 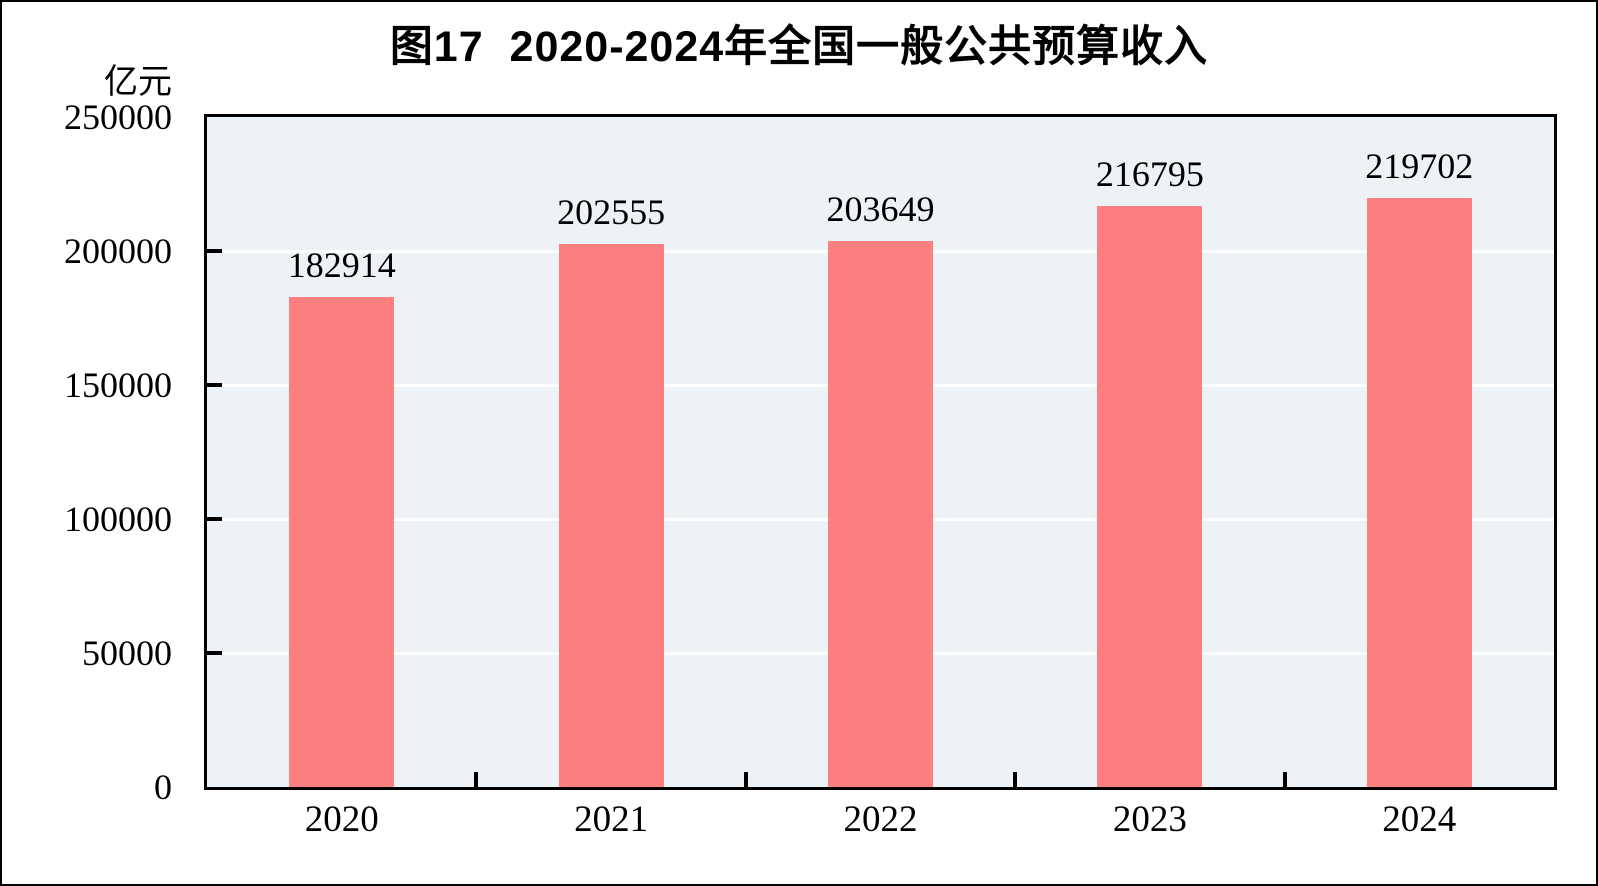 What do you see at coordinates (799, 47) in the screenshot?
I see `chart-title: 图17 2020-2024年全国一般公共预算收入` at bounding box center [799, 47].